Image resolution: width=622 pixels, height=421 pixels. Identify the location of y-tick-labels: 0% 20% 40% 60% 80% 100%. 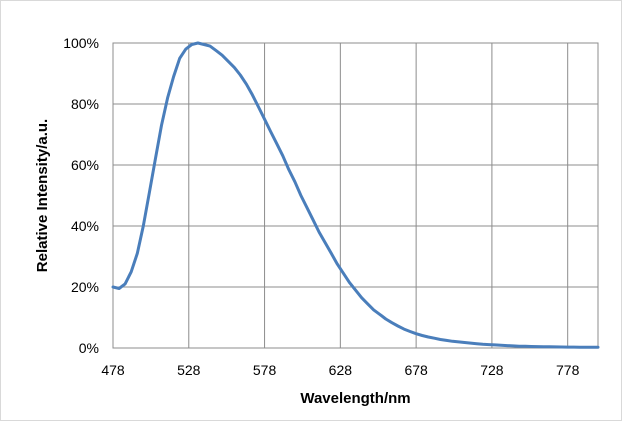
(81, 195).